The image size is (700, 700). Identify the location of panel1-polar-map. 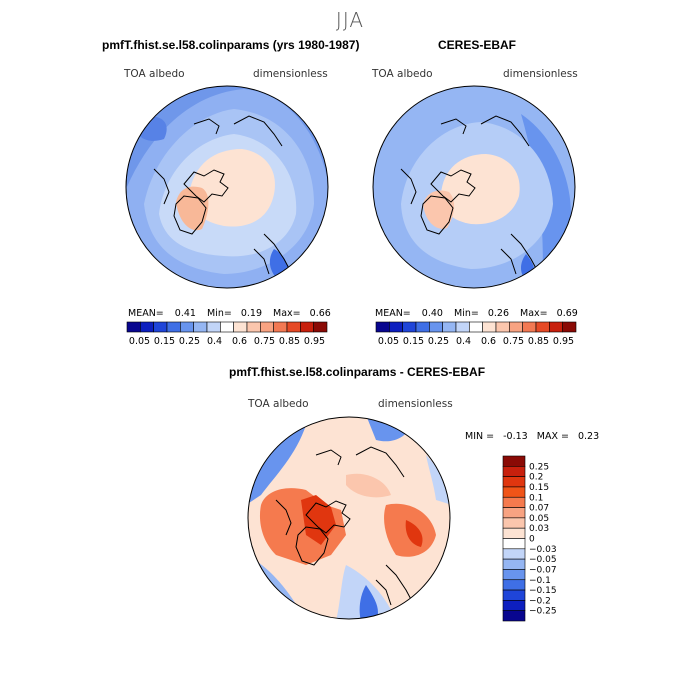
(227, 187).